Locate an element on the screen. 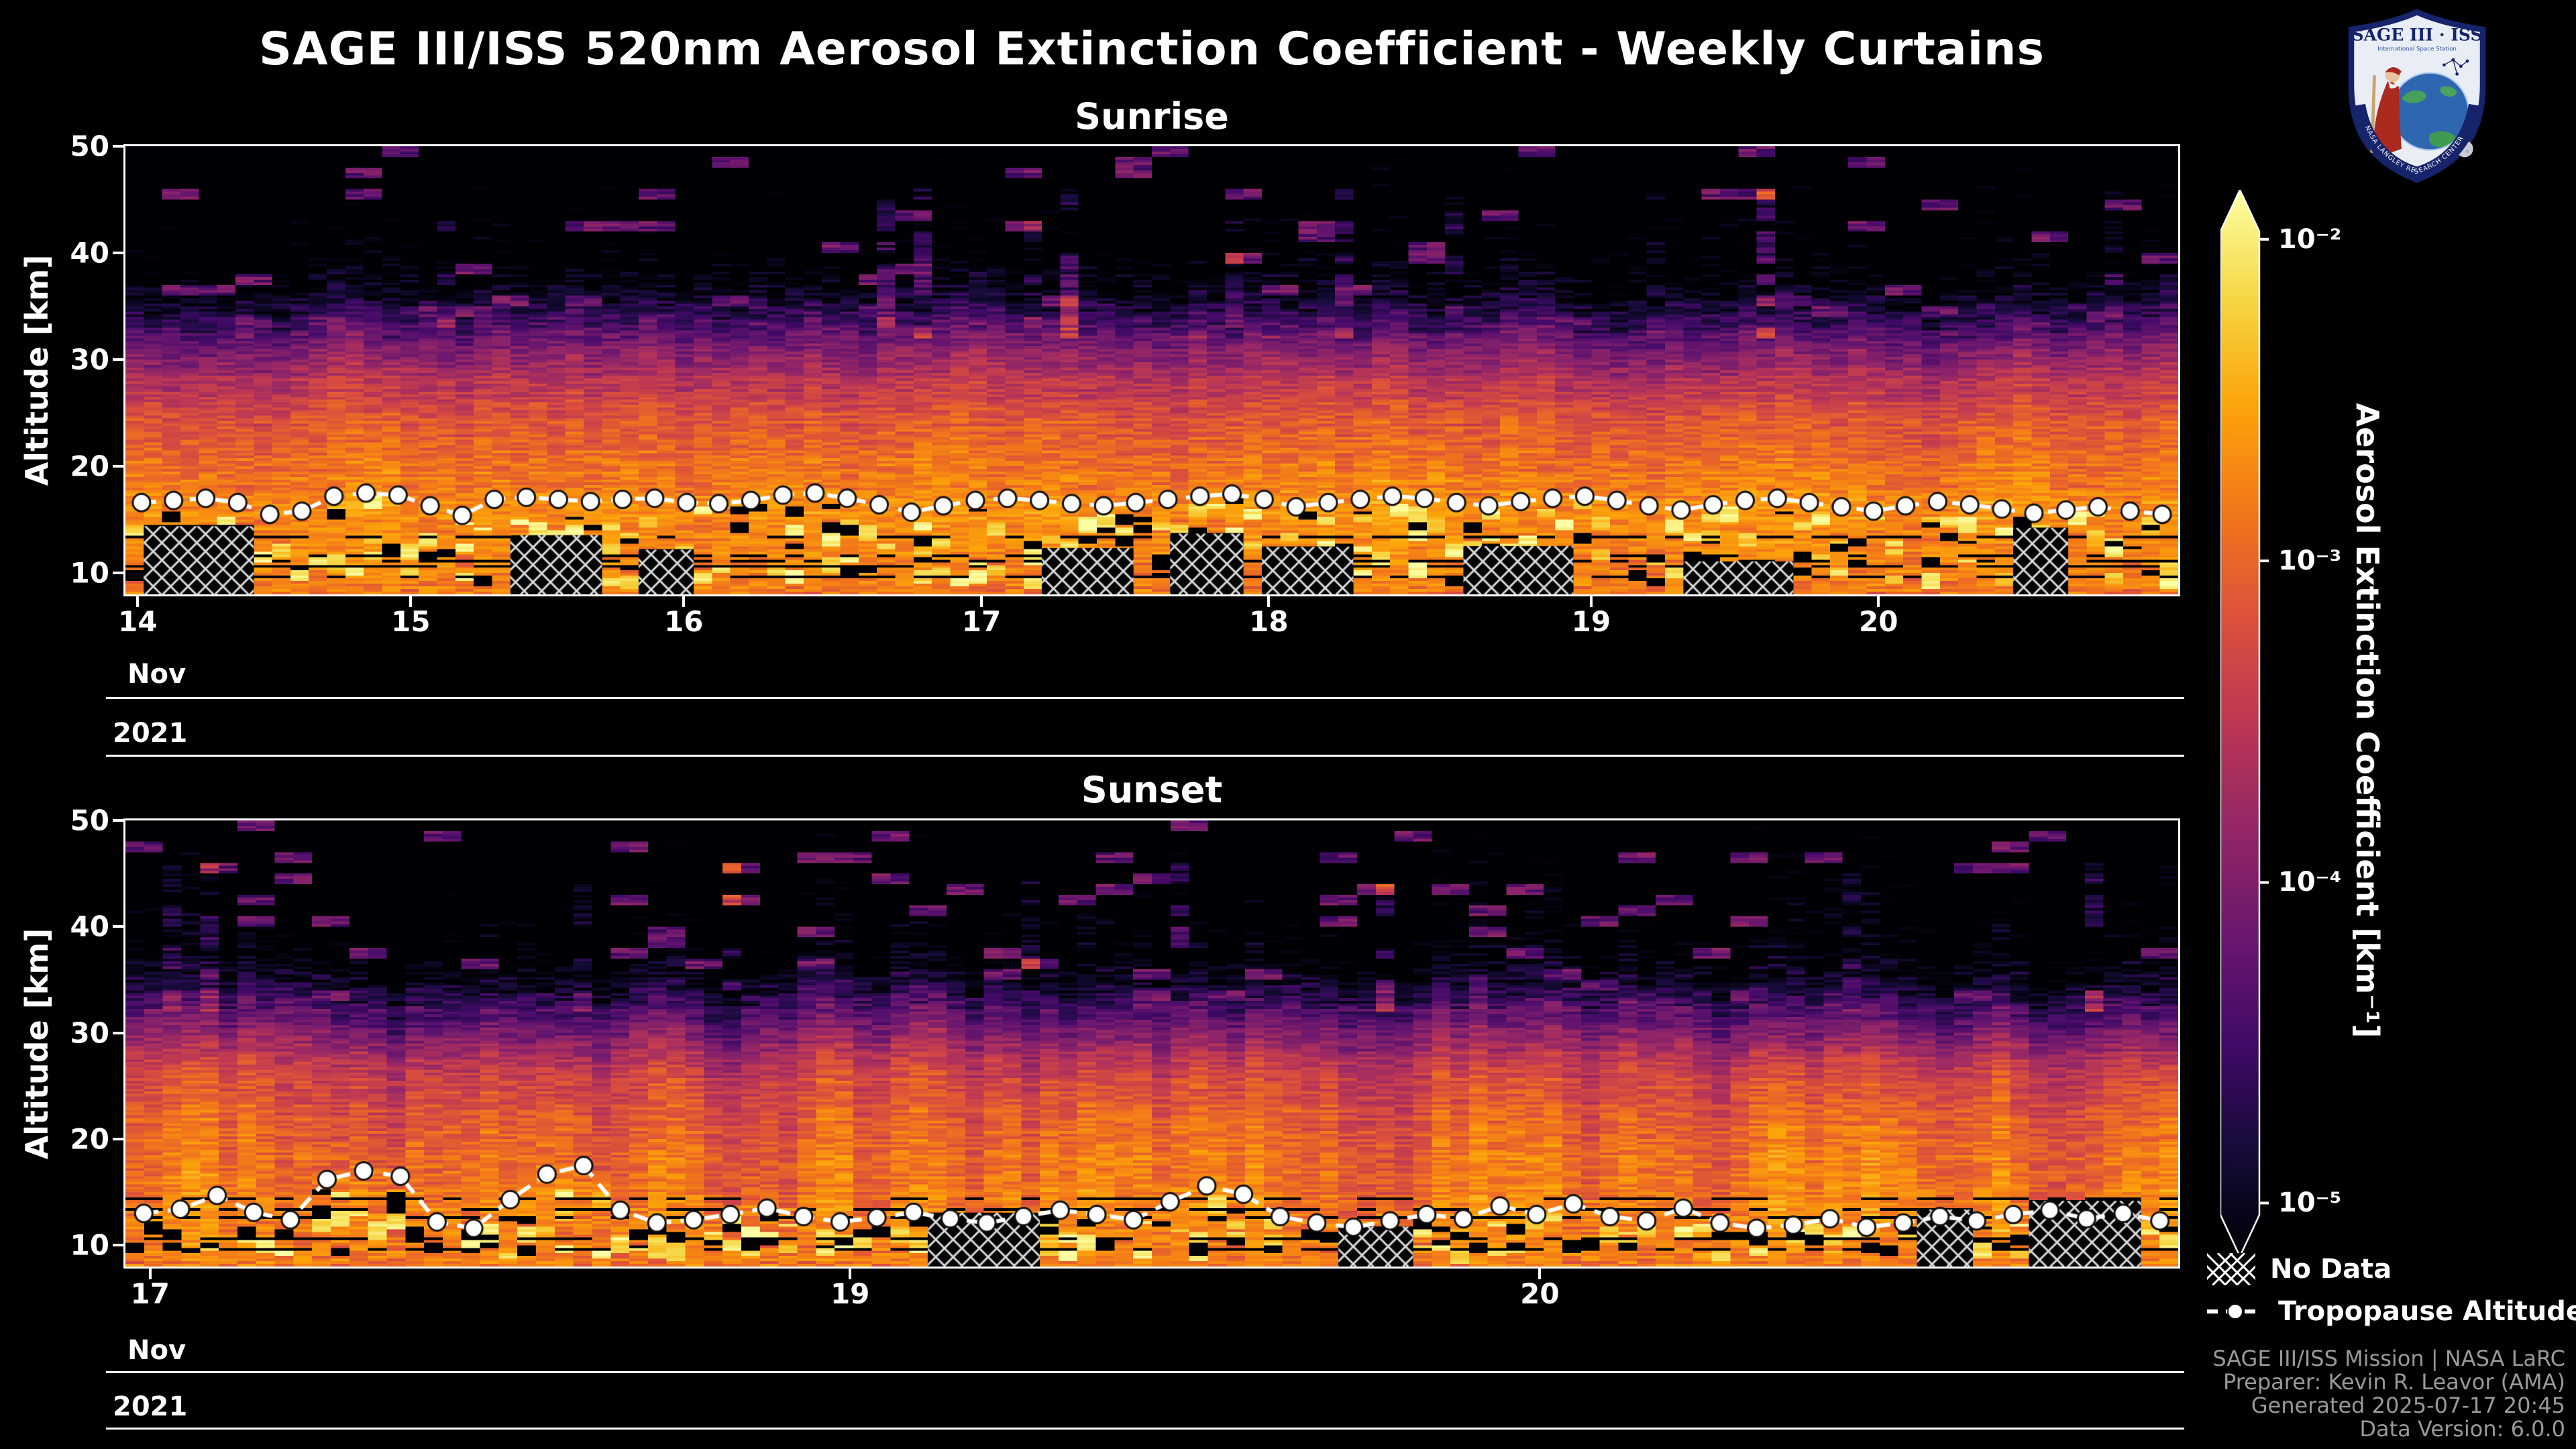 The height and width of the screenshot is (1449, 2576). credit-line: SAGE III/ISS Mission | NASA LaRC is located at coordinates (2388, 1358).